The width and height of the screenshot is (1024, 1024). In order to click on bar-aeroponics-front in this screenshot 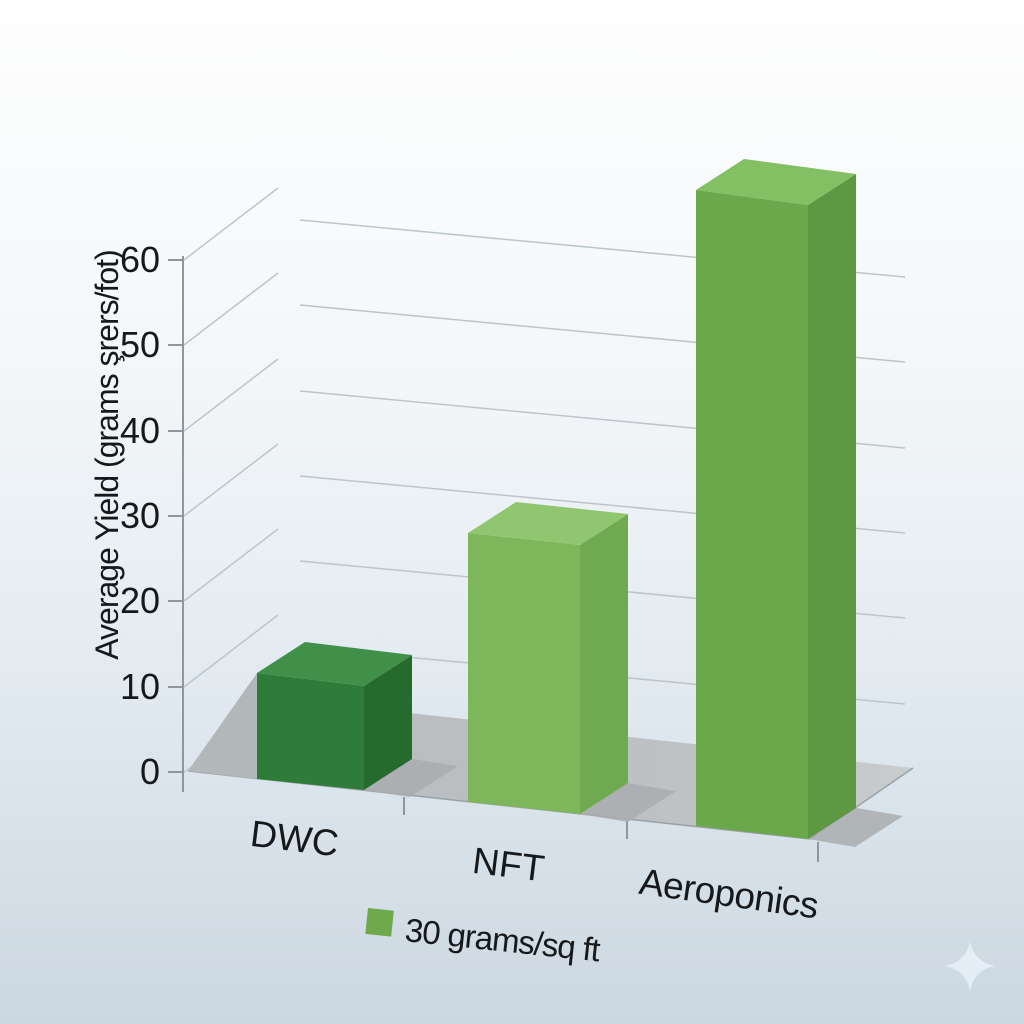, I will do `click(752, 514)`.